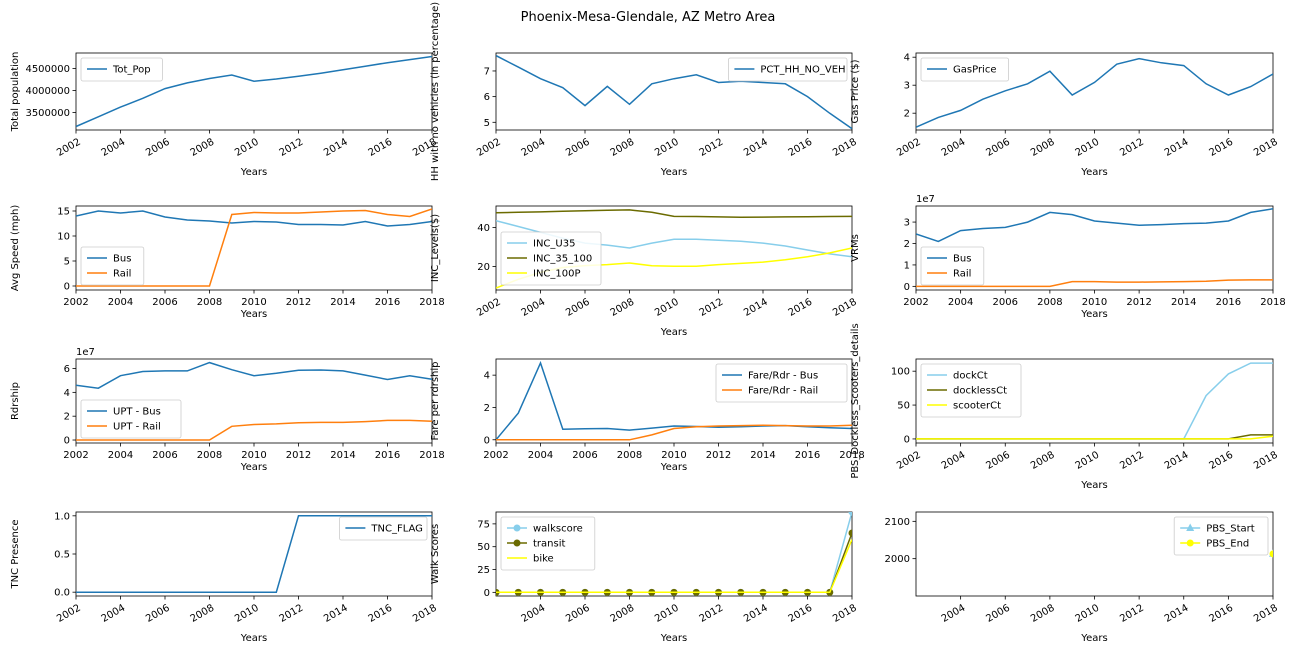 The height and width of the screenshot is (648, 1296). I want to click on y-tick-label: 6, so click(487, 97).